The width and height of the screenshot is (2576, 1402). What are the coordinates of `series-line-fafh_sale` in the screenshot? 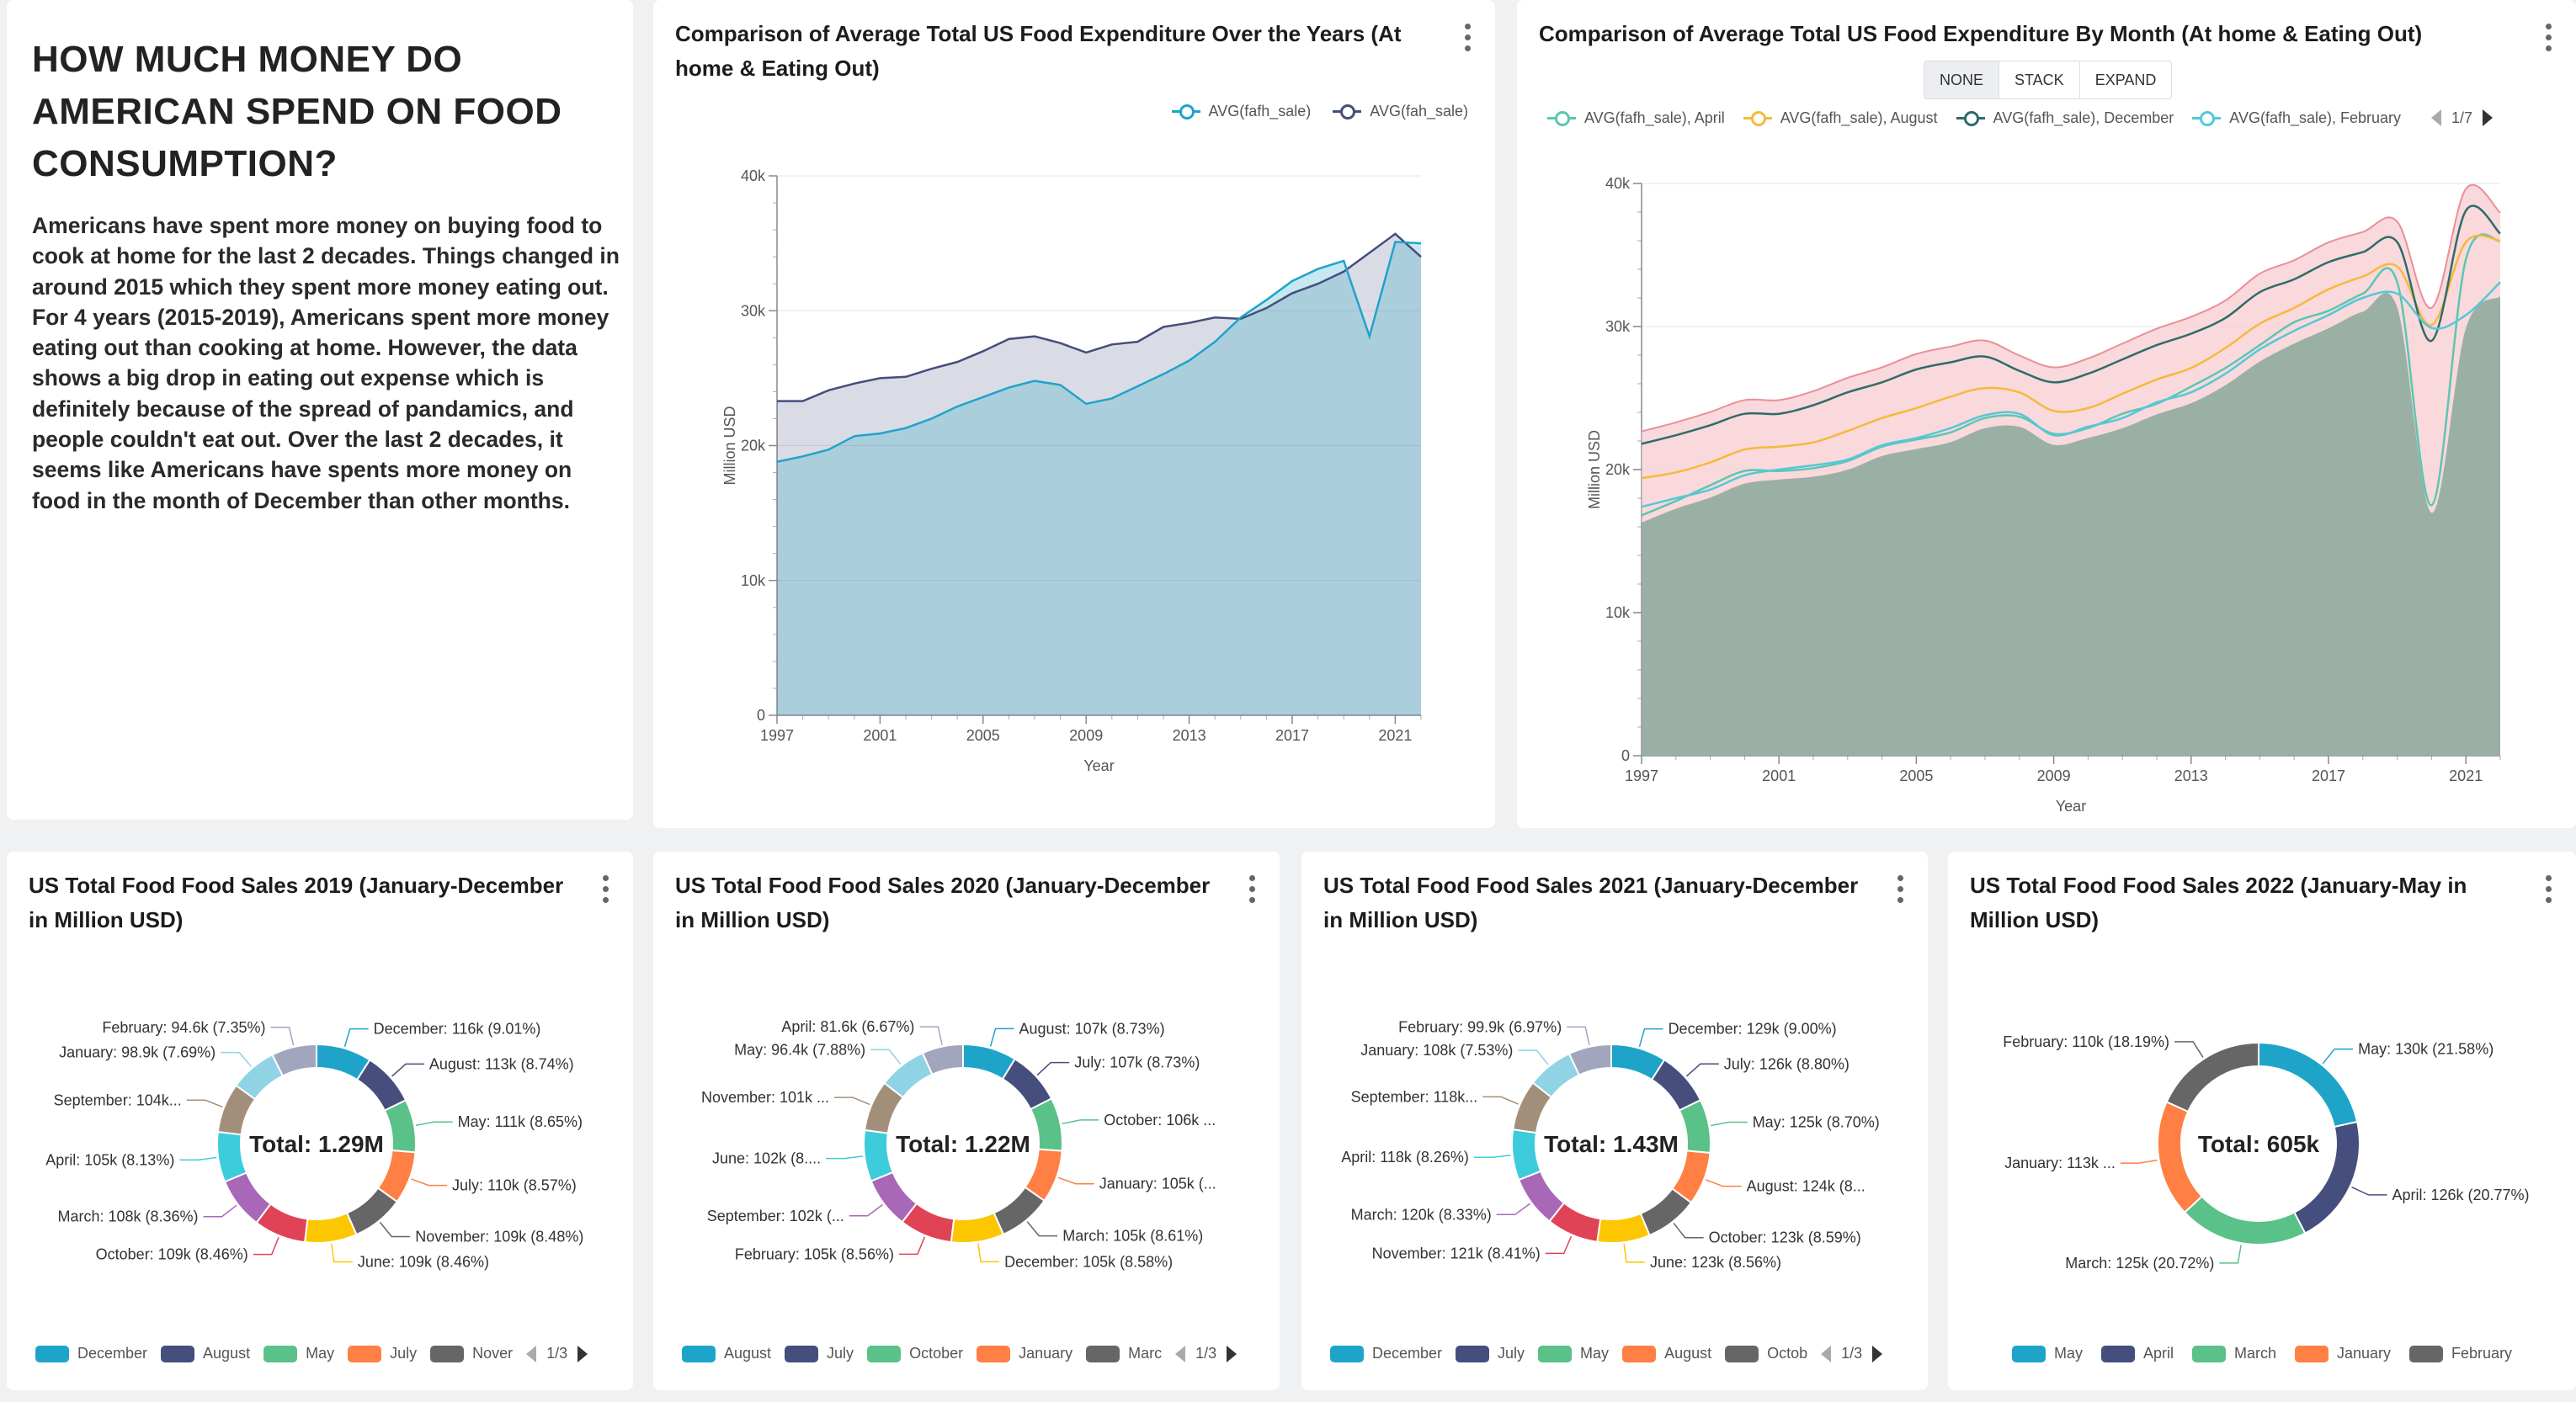 It's located at (1099, 352).